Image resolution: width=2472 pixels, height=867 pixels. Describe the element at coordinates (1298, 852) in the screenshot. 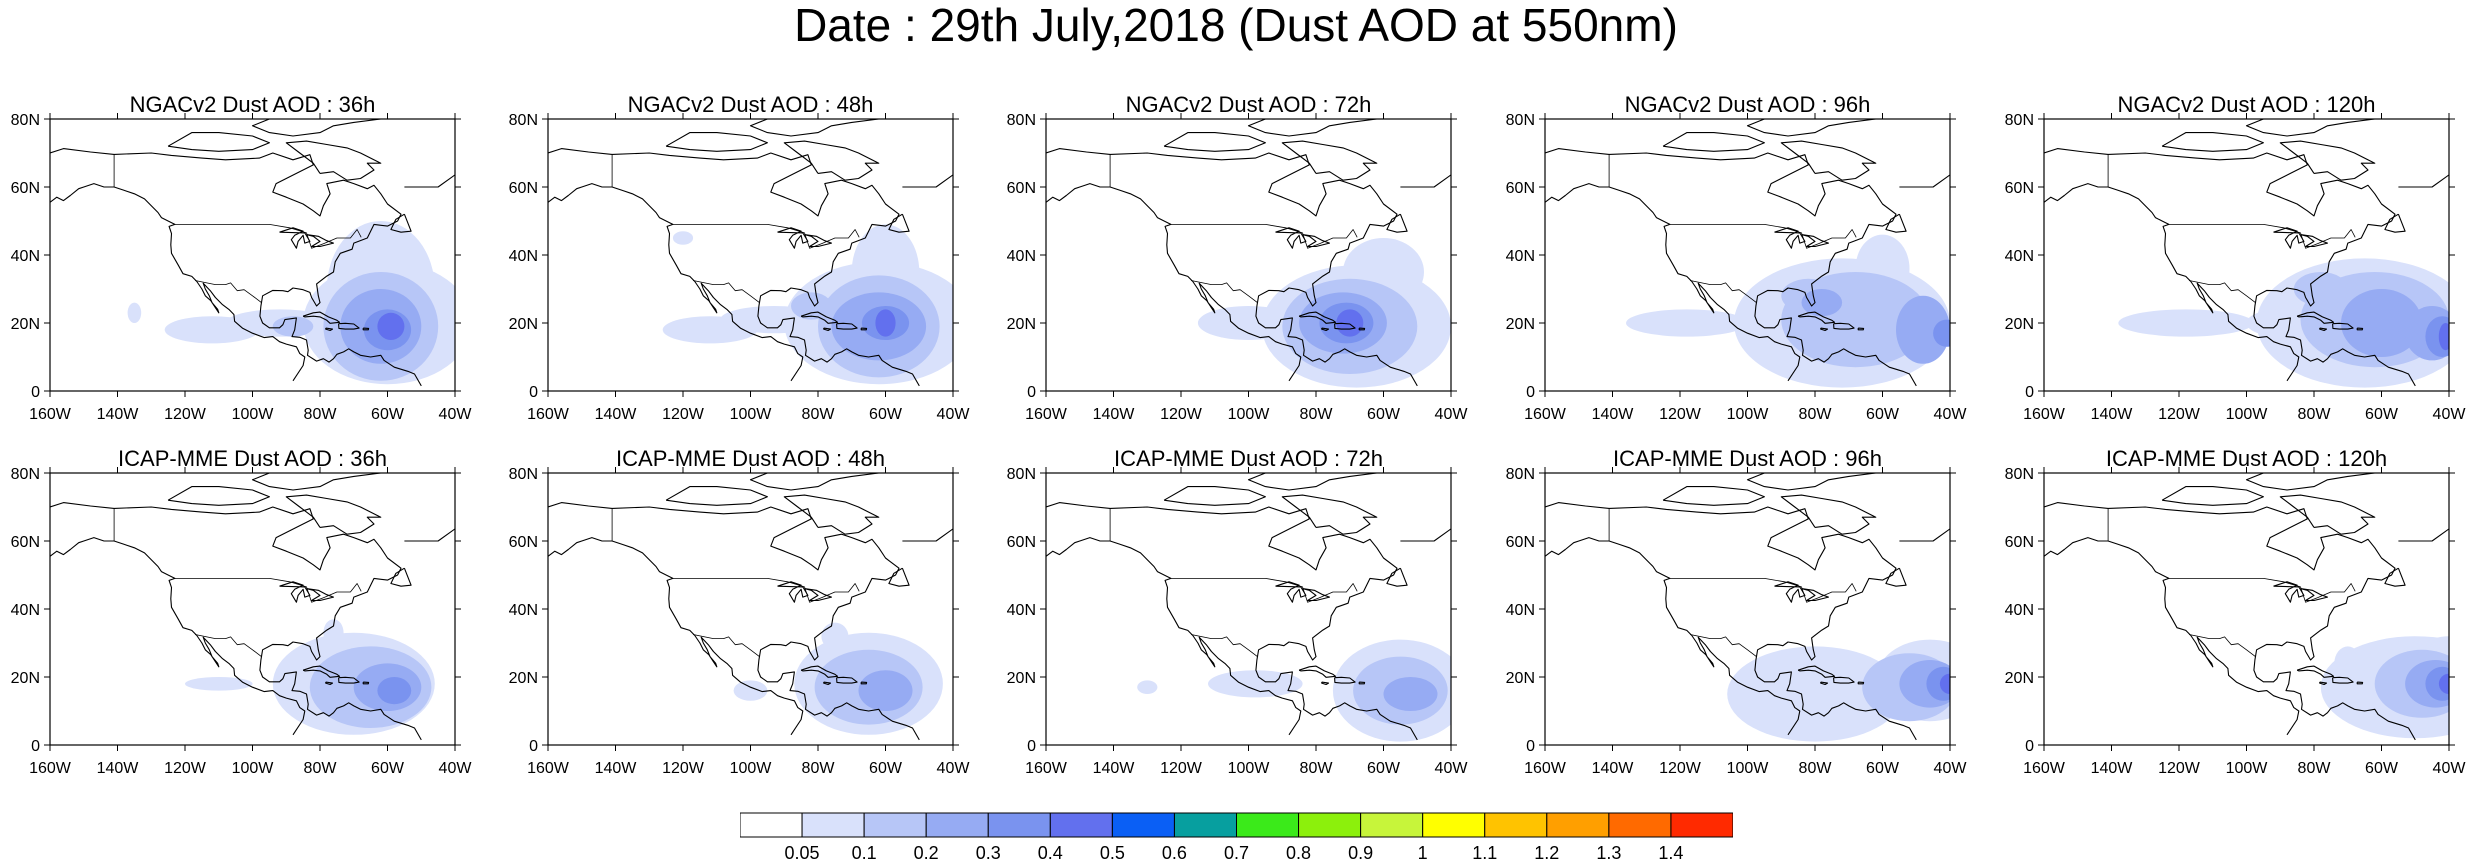

I see `colorbar-label: 0.8` at that location.